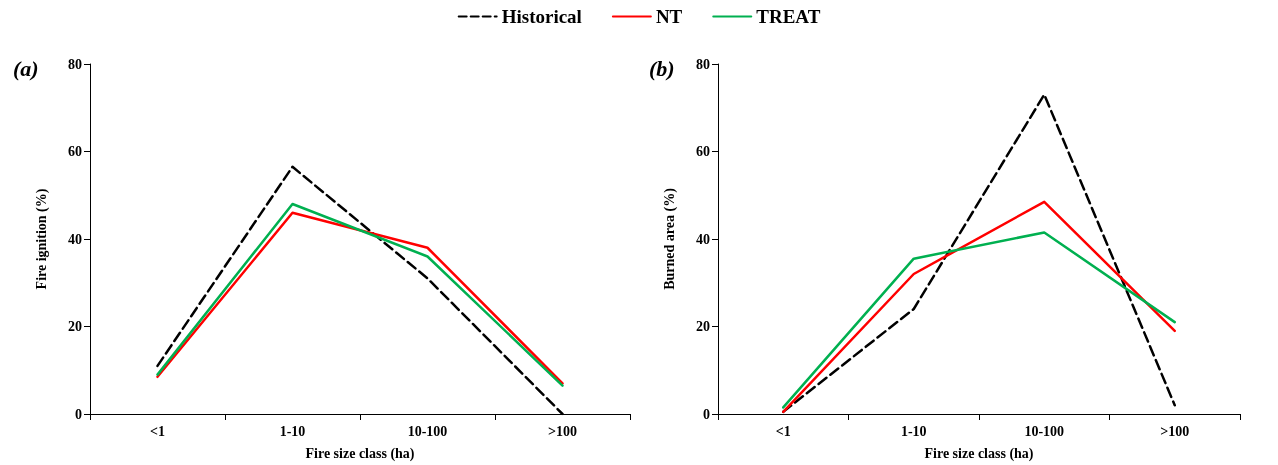  Describe the element at coordinates (41, 239) in the screenshot. I see `y-axis-title: Fire ignition (%)` at that location.